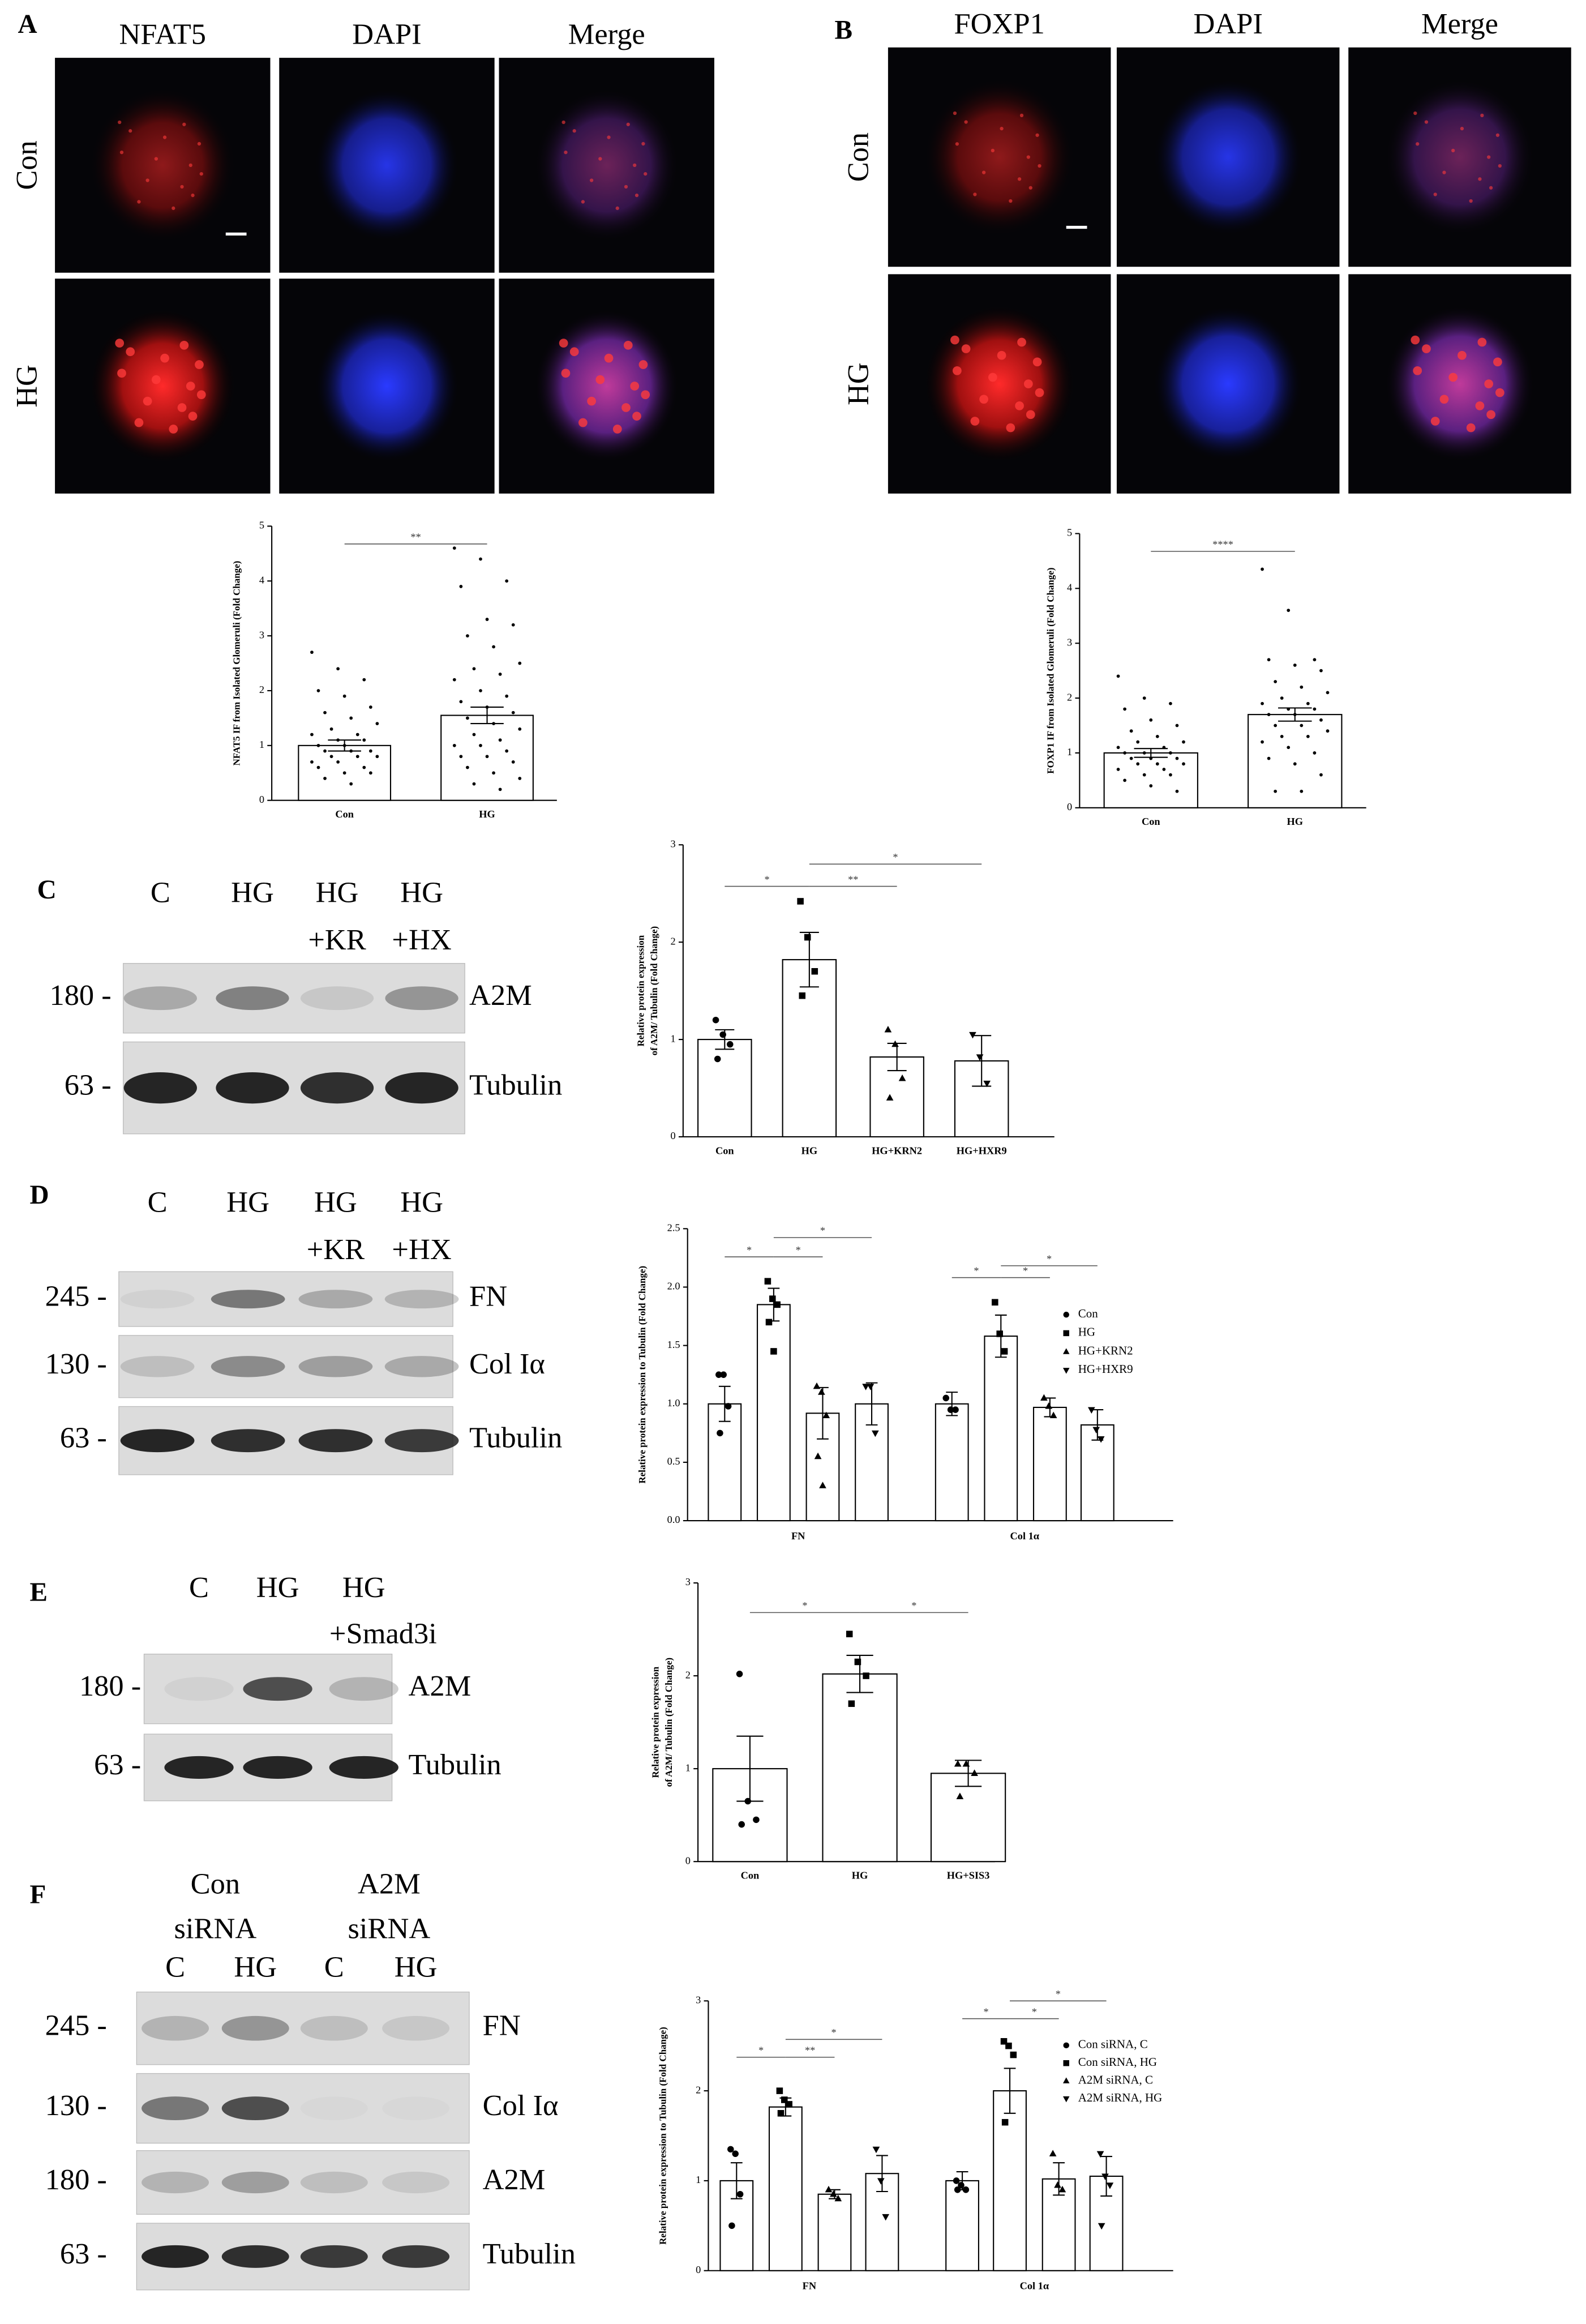 The width and height of the screenshot is (1586, 2324). I want to click on panel-label: F, so click(37, 1895).